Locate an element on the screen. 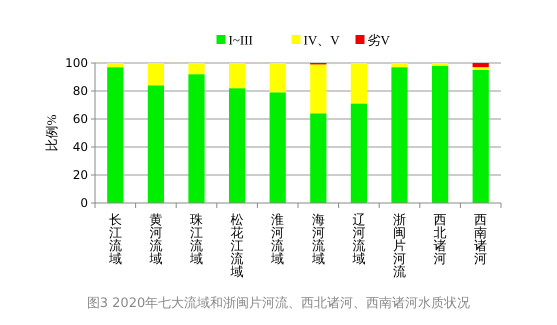  x-tick-label: 长江流域 is located at coordinates (115, 239).